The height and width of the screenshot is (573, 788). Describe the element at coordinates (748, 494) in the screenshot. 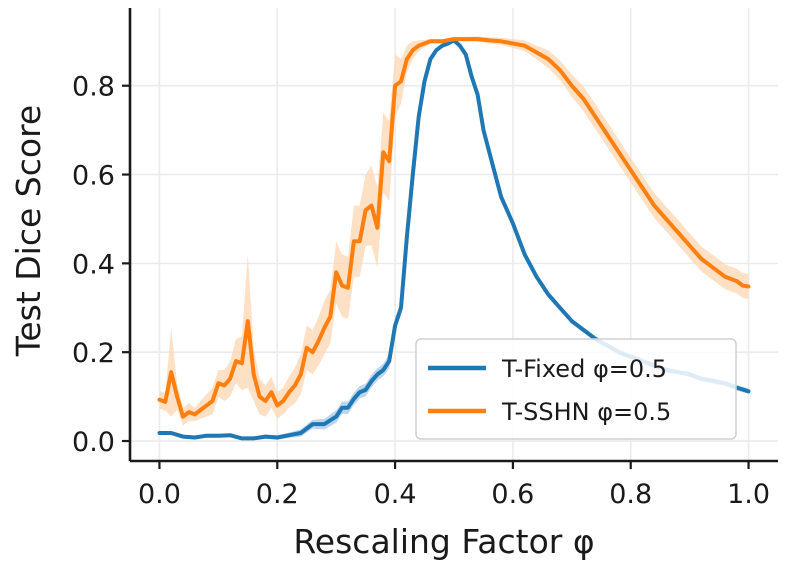

I see `x-tick-label-5: 1.0` at that location.